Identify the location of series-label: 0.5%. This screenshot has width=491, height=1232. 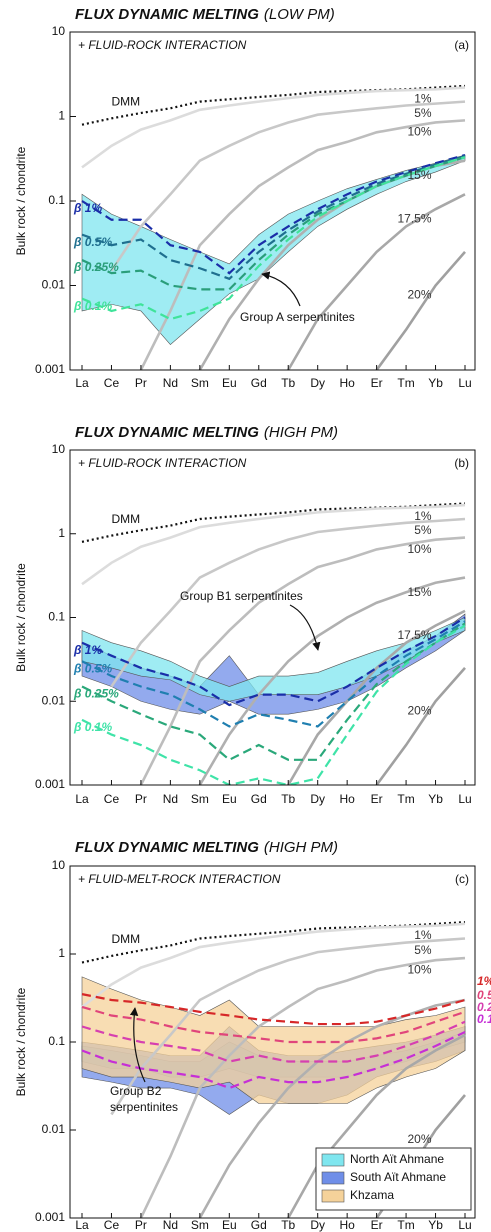
(484, 995).